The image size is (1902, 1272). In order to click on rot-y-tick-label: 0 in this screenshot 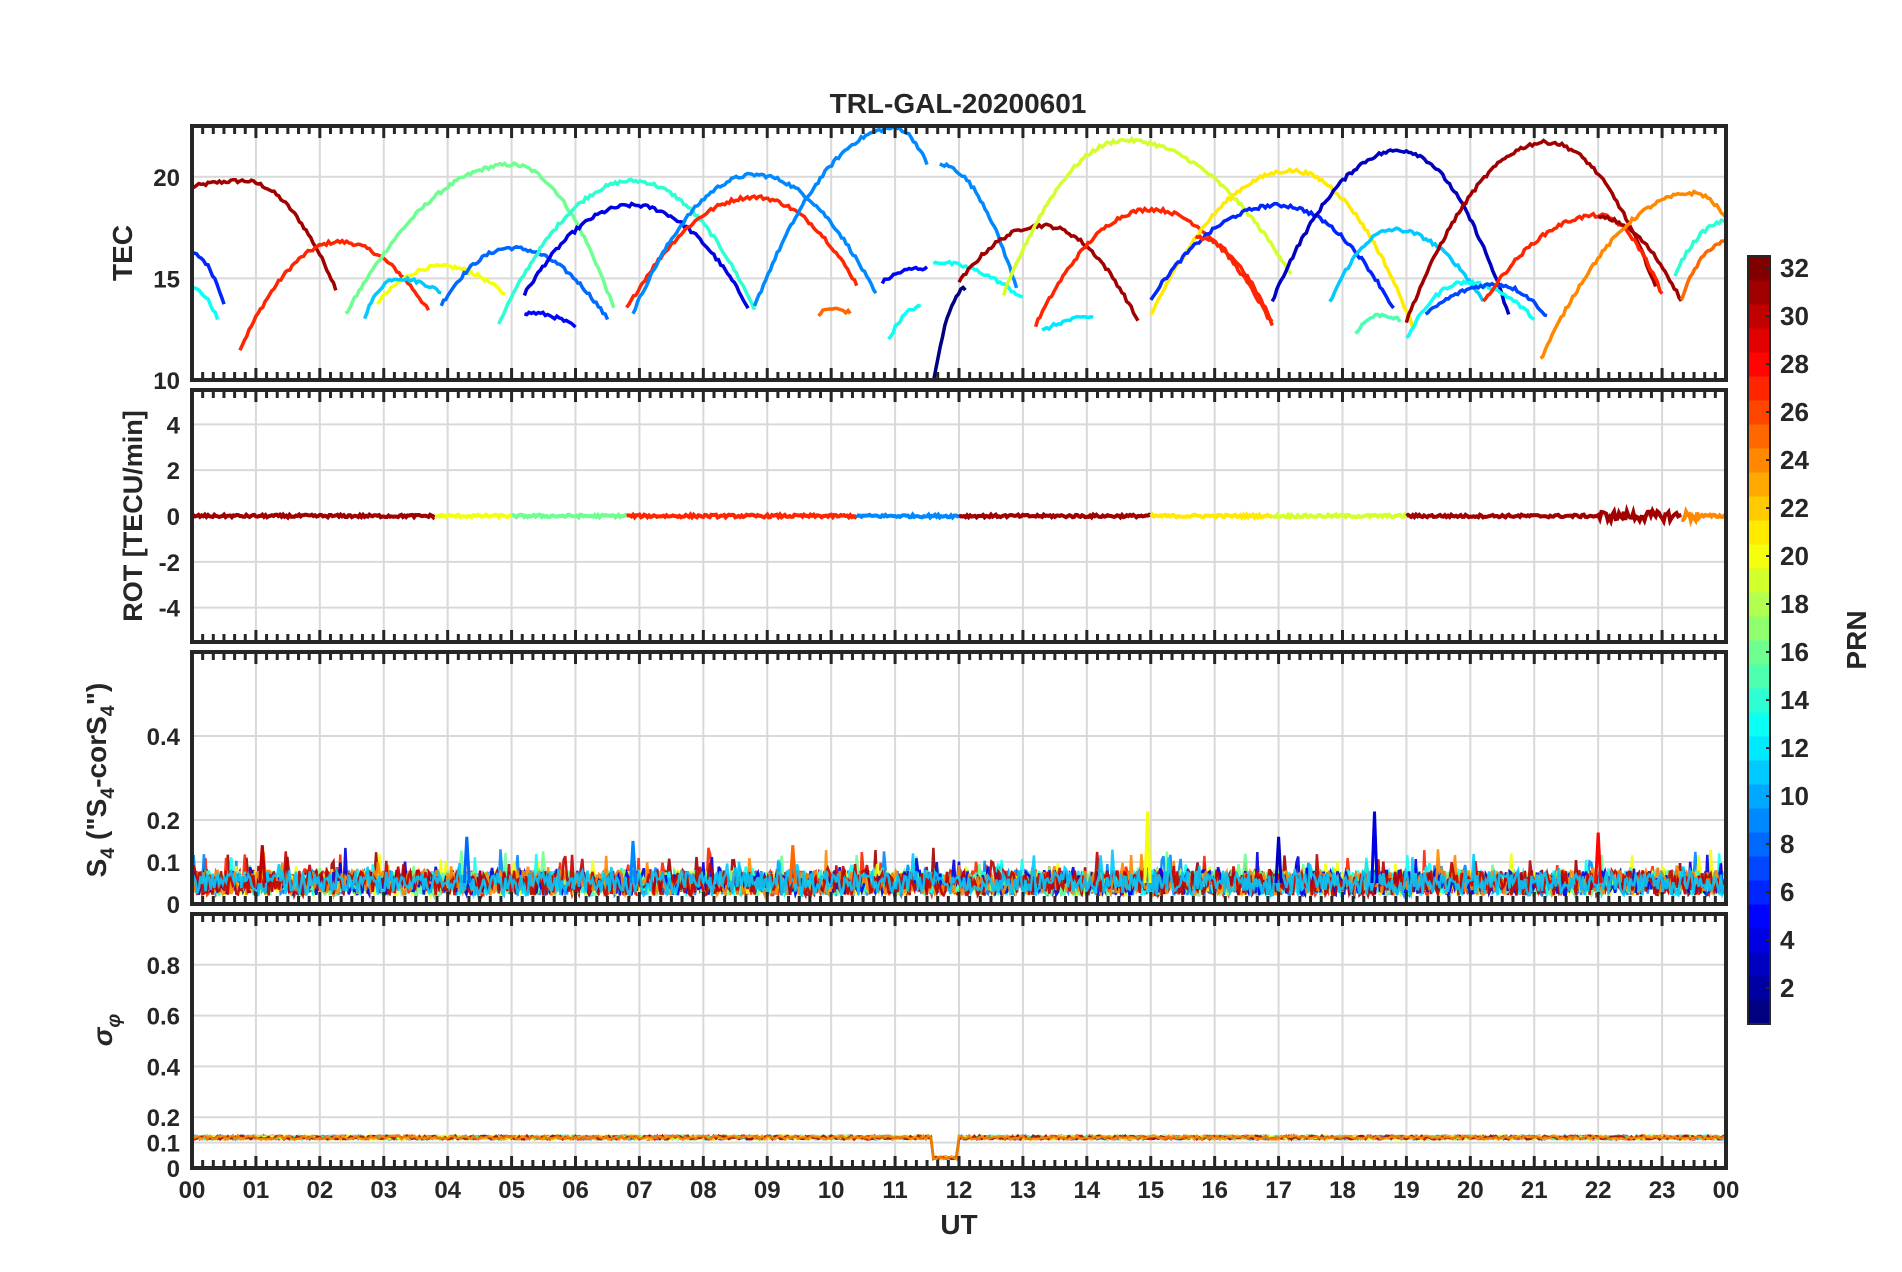, I will do `click(173, 517)`.